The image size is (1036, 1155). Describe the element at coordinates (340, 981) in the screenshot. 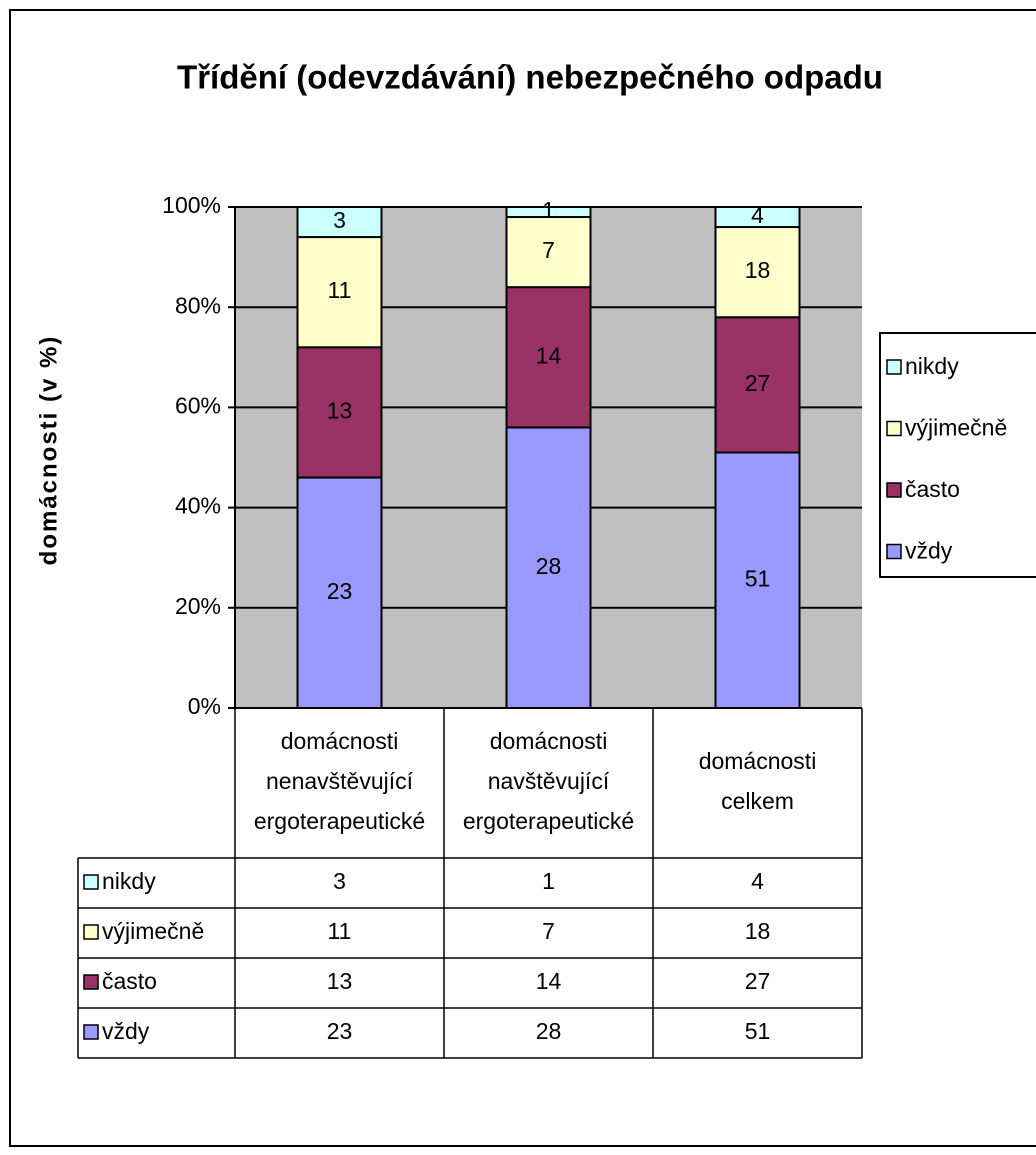

I see `table-cell: 13` at that location.